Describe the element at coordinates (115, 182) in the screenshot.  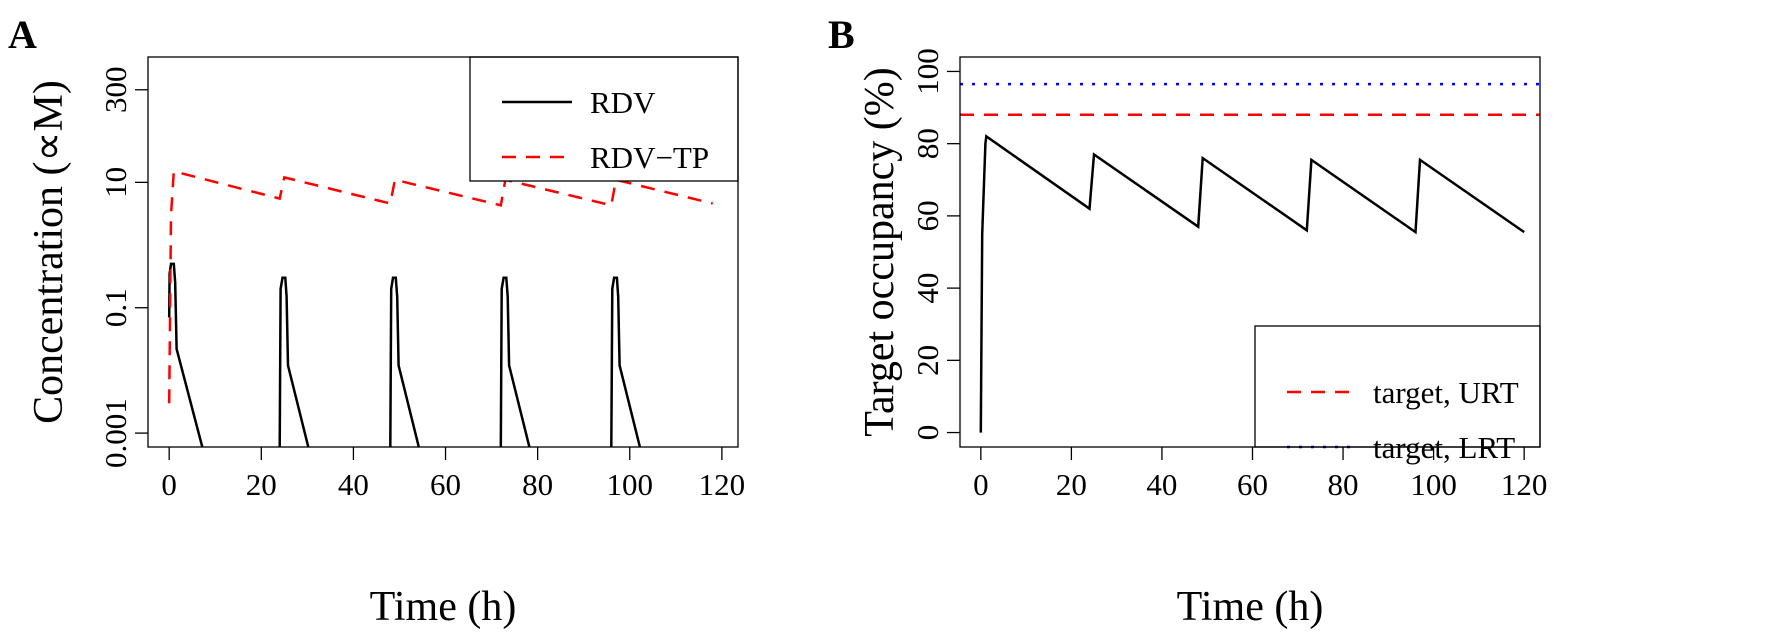
I see `y-tick-label: 10` at that location.